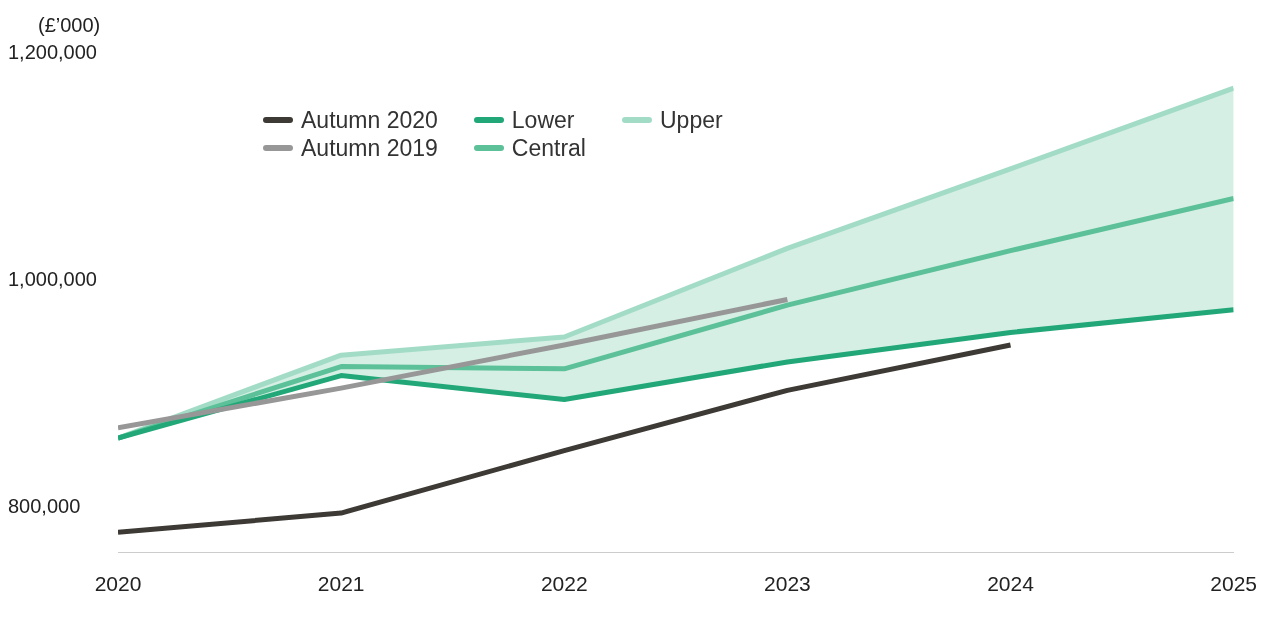 This screenshot has height=626, width=1285. I want to click on x-tick-label: 2021, so click(341, 584).